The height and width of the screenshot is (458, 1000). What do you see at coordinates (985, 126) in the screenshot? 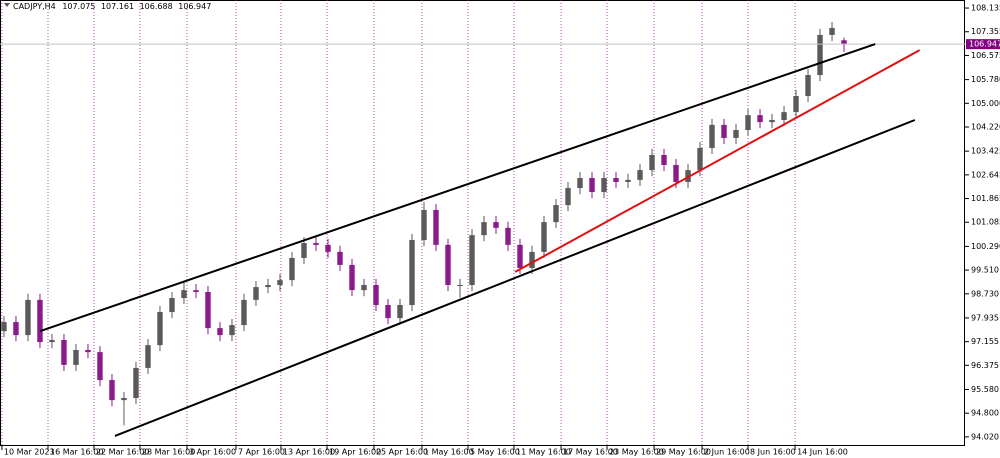
I see `y-tick-label: 104.220` at bounding box center [985, 126].